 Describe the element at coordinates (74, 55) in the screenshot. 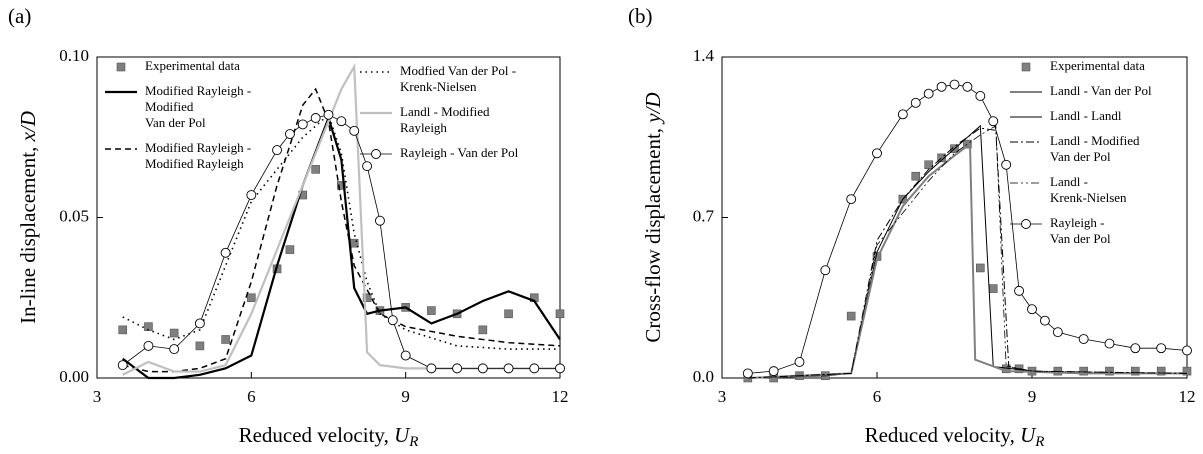

I see `y-tick-label: 0.10` at that location.